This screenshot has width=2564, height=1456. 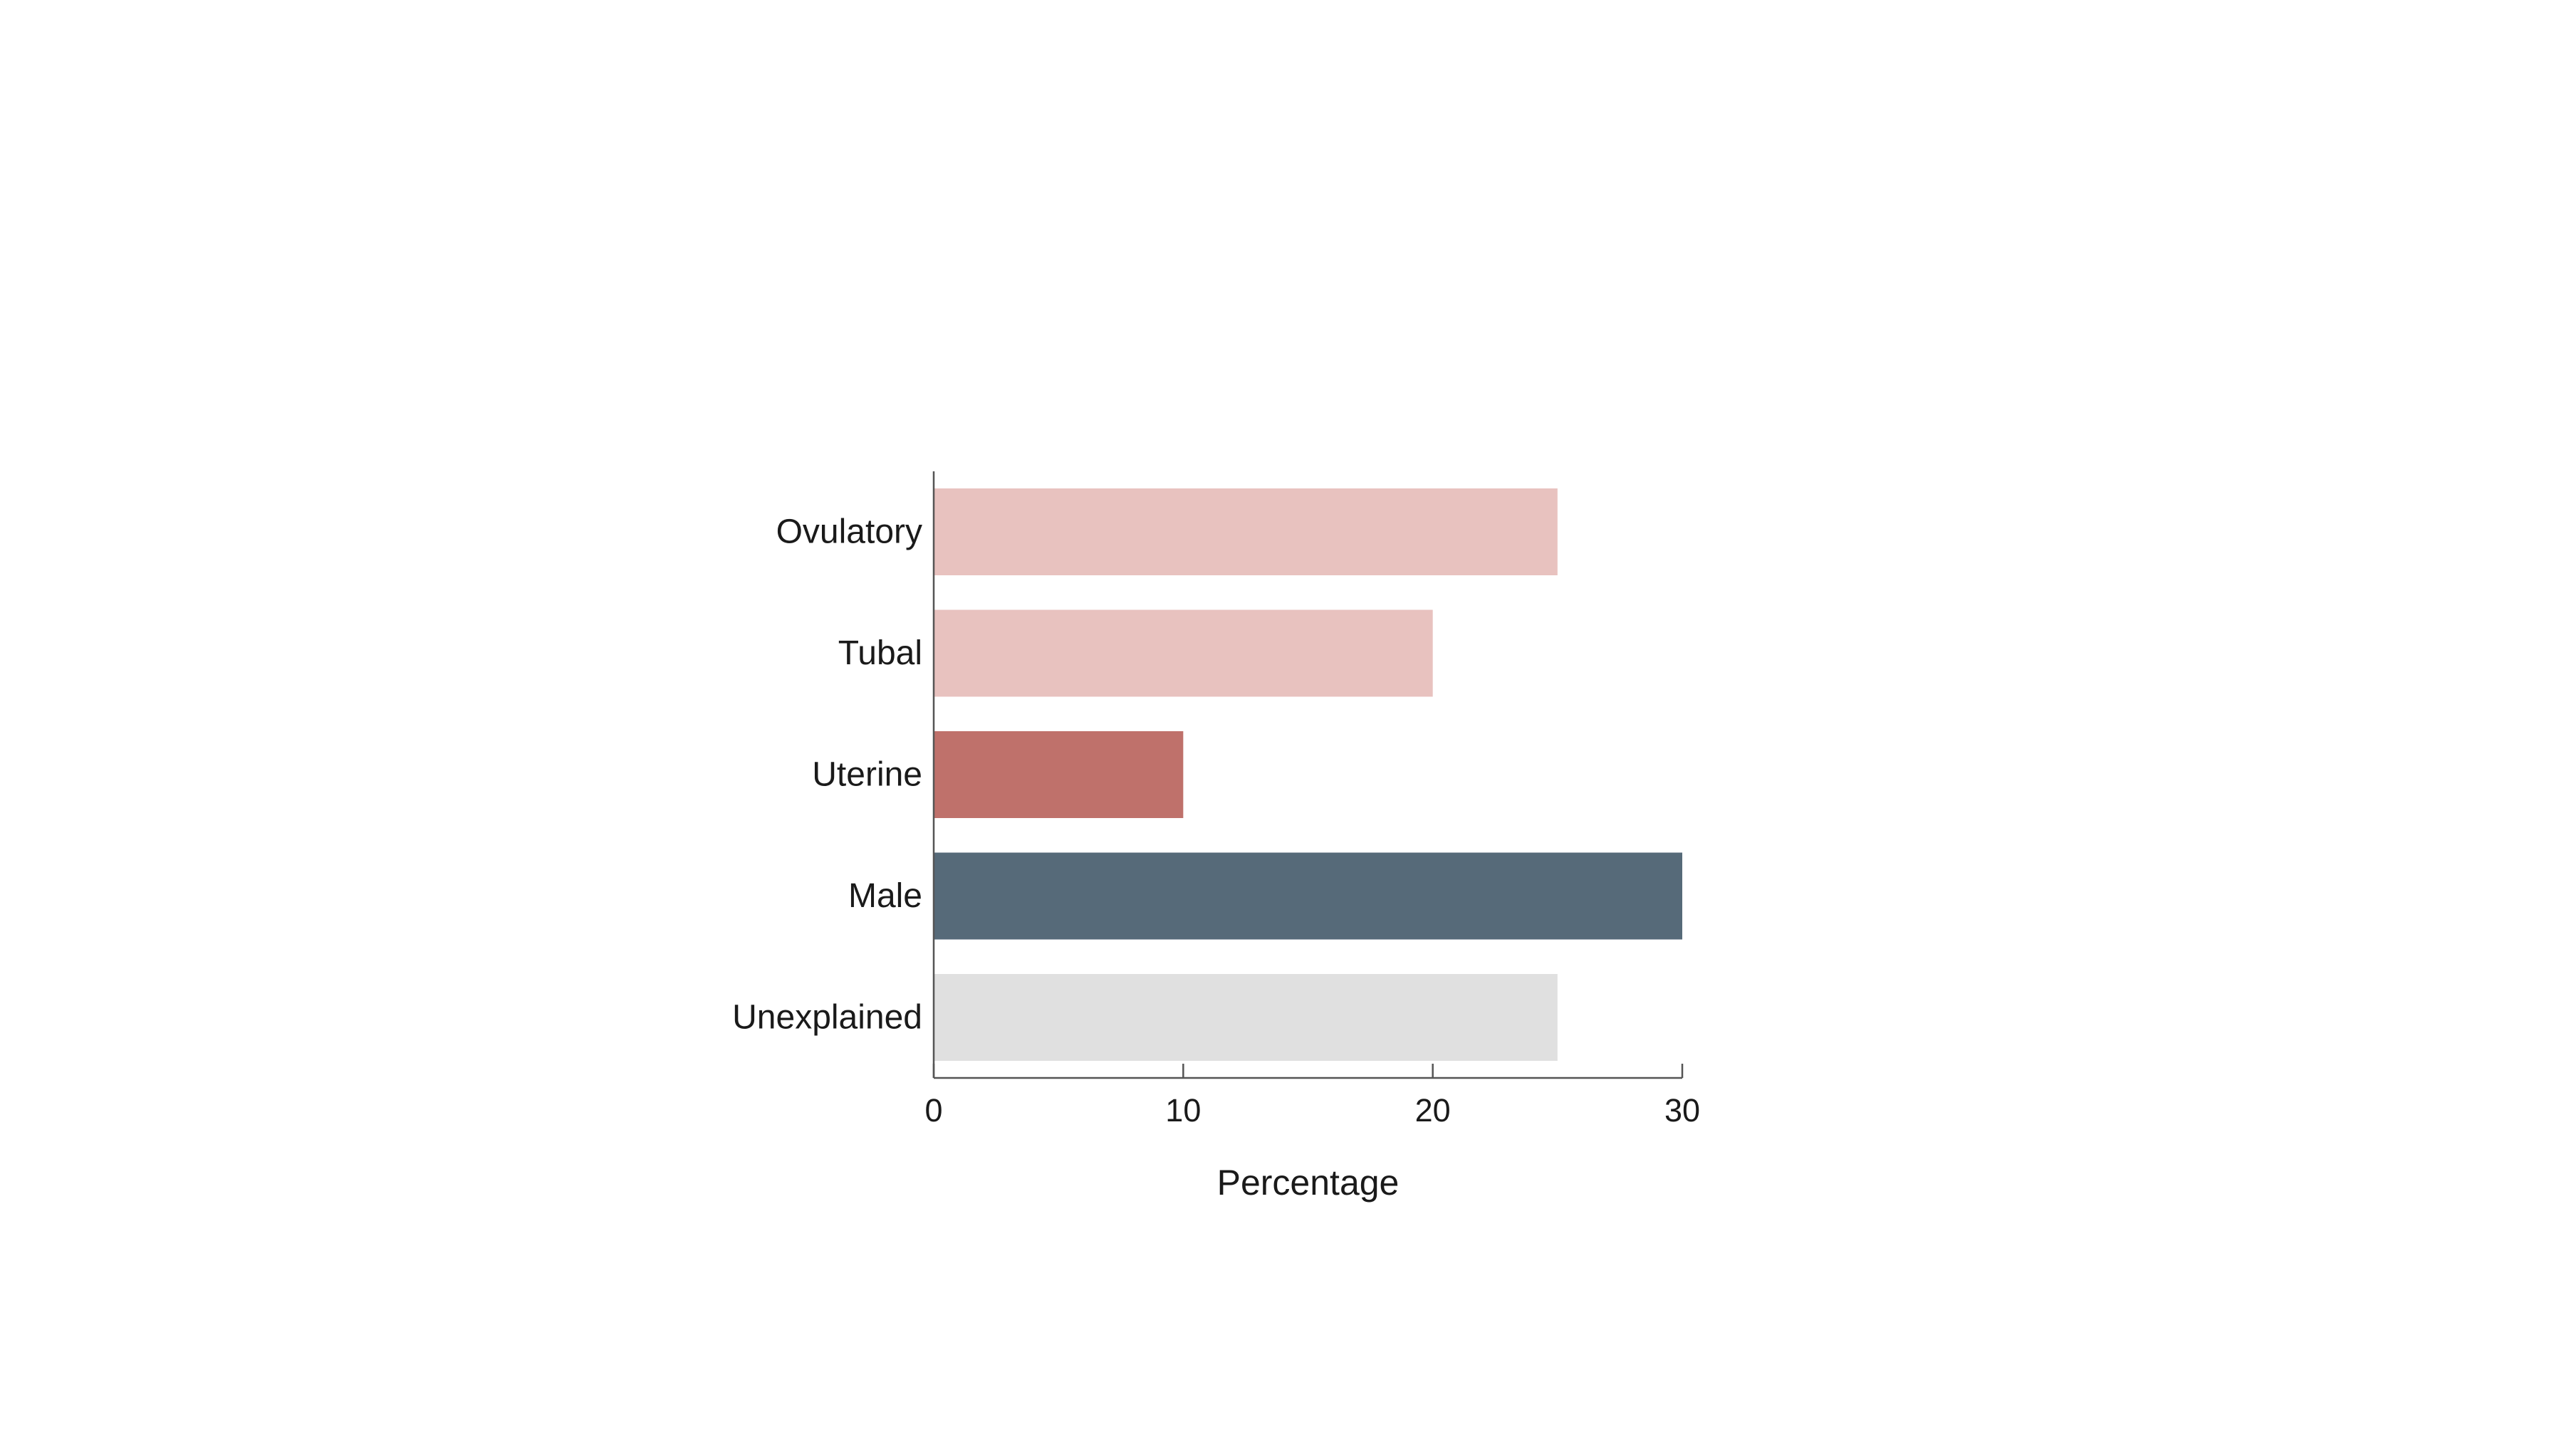 I want to click on x-ticks: 0 10 20 30, so click(x=1312, y=1096).